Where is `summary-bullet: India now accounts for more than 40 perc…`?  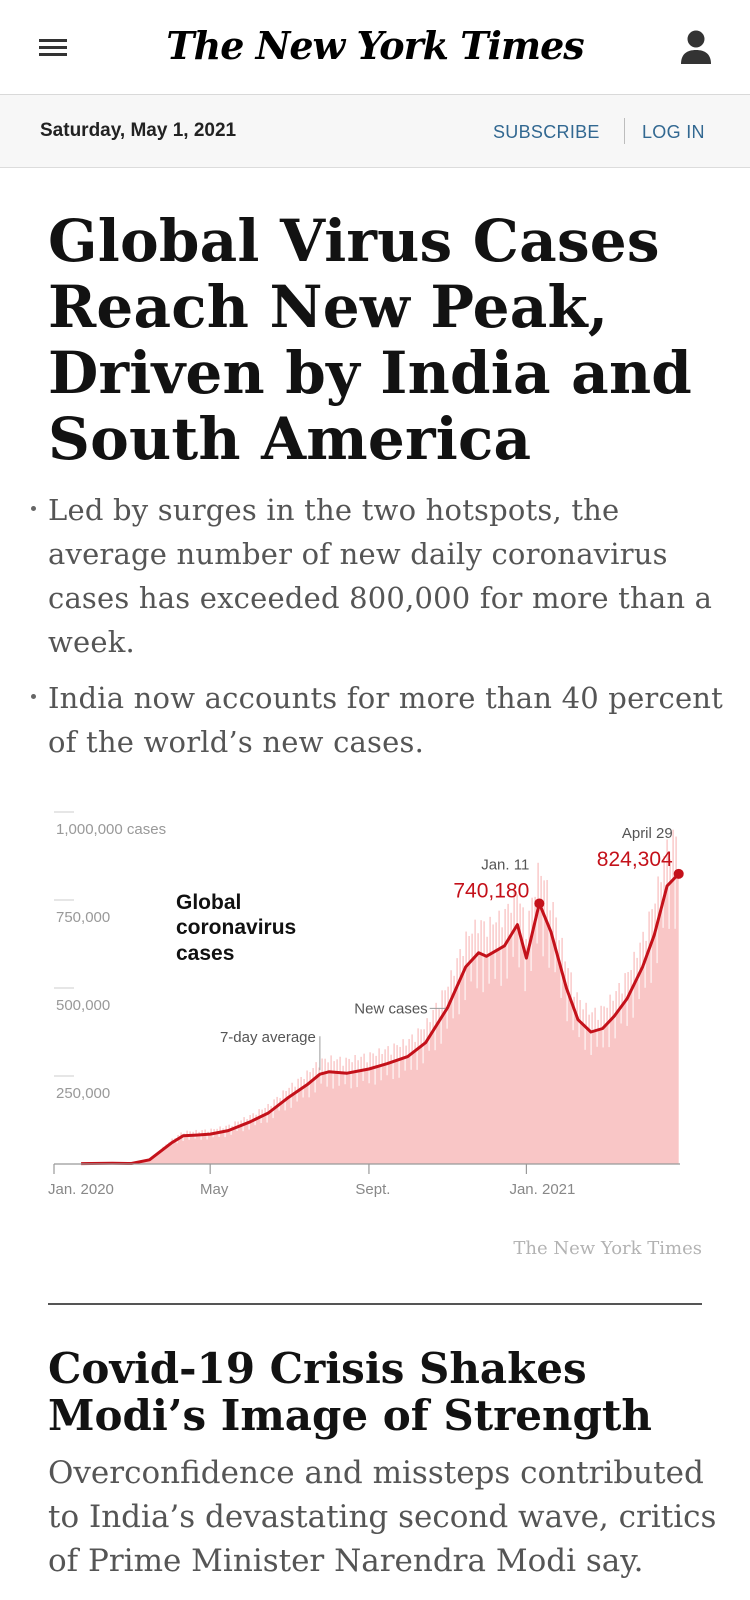
summary-bullet: India now accounts for more than 40 perc… is located at coordinates (379, 720).